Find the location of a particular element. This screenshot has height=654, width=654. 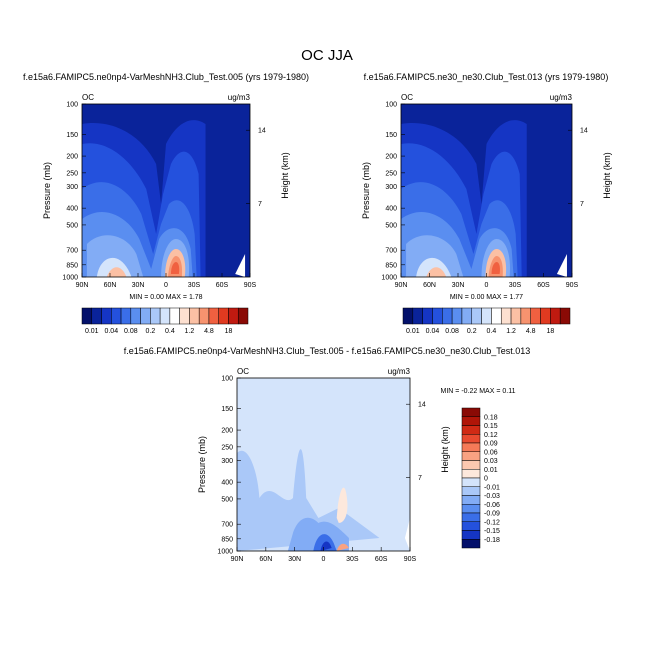

stats: MIN = -0.22 MAX = 0.11 is located at coordinates (478, 391).